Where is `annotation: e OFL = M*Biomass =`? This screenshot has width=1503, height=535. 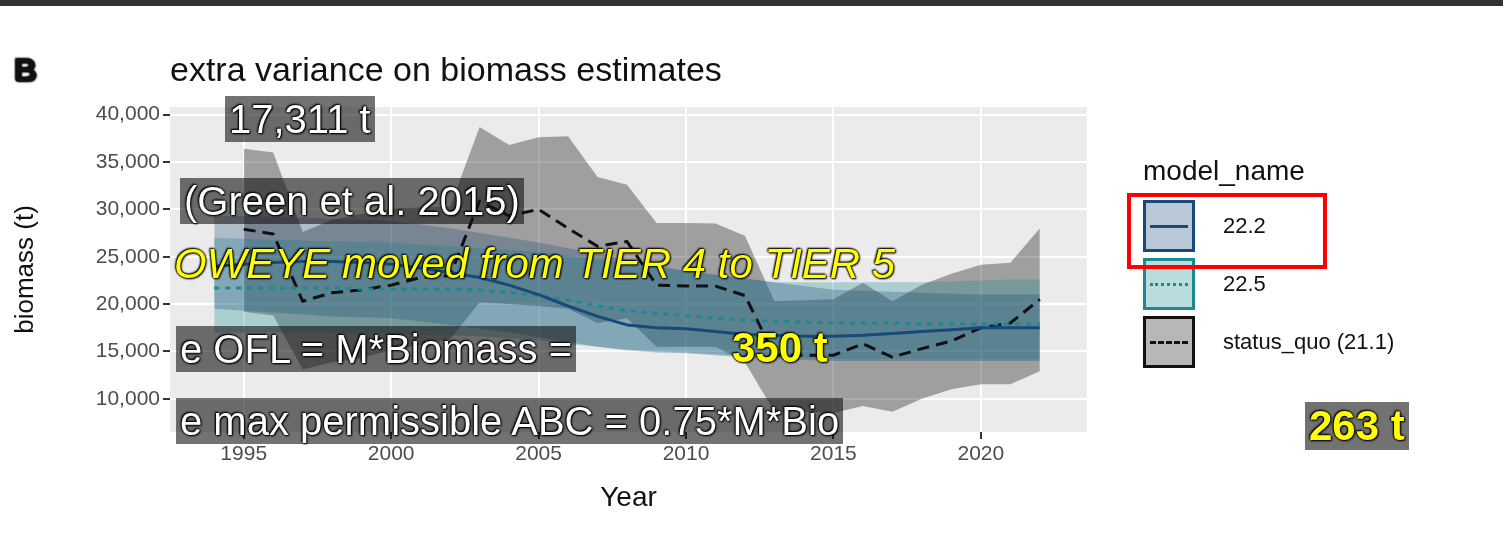
annotation: e OFL = M*Biomass = is located at coordinates (376, 349).